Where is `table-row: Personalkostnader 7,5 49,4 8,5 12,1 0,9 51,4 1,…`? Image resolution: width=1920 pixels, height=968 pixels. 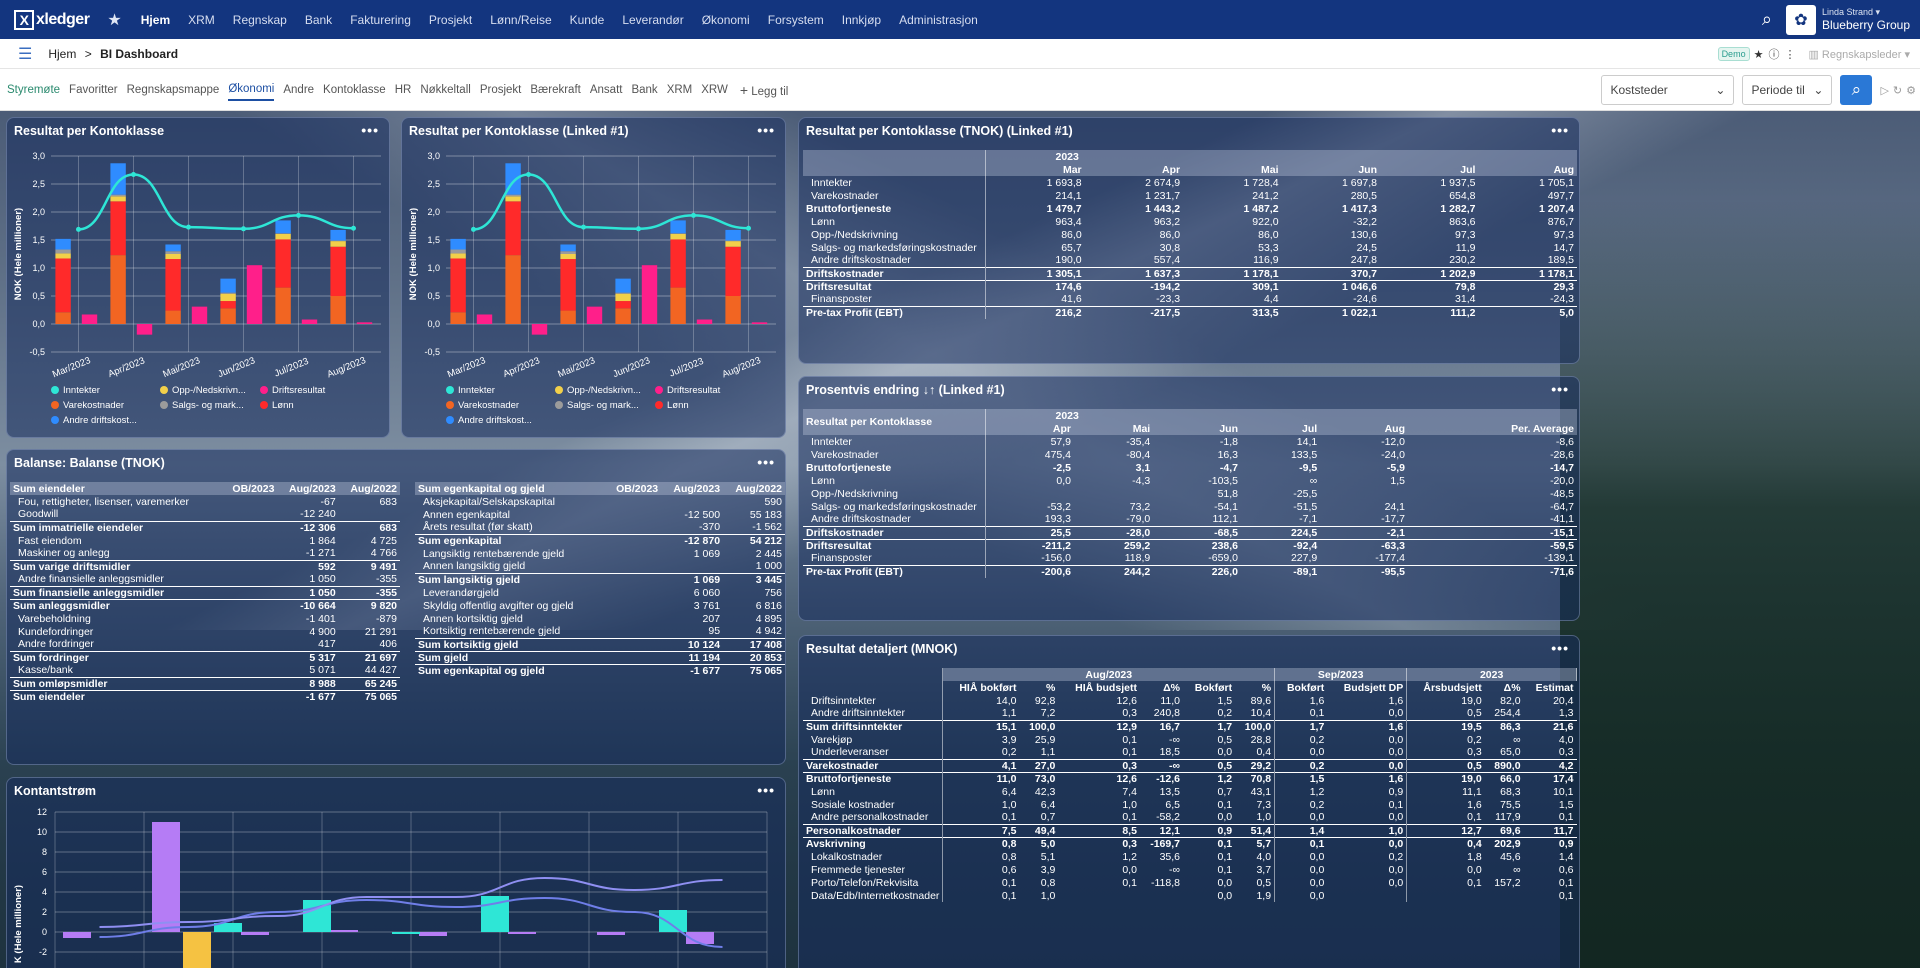
table-row: Personalkostnader 7,5 49,4 8,5 12,1 0,9 51,4 1,… is located at coordinates (1190, 830).